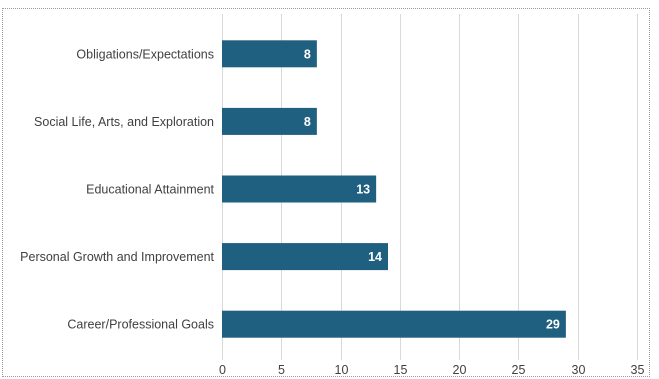  I want to click on x-tick-labels: 0 5 10 15 20 25 30 35, so click(431, 370).